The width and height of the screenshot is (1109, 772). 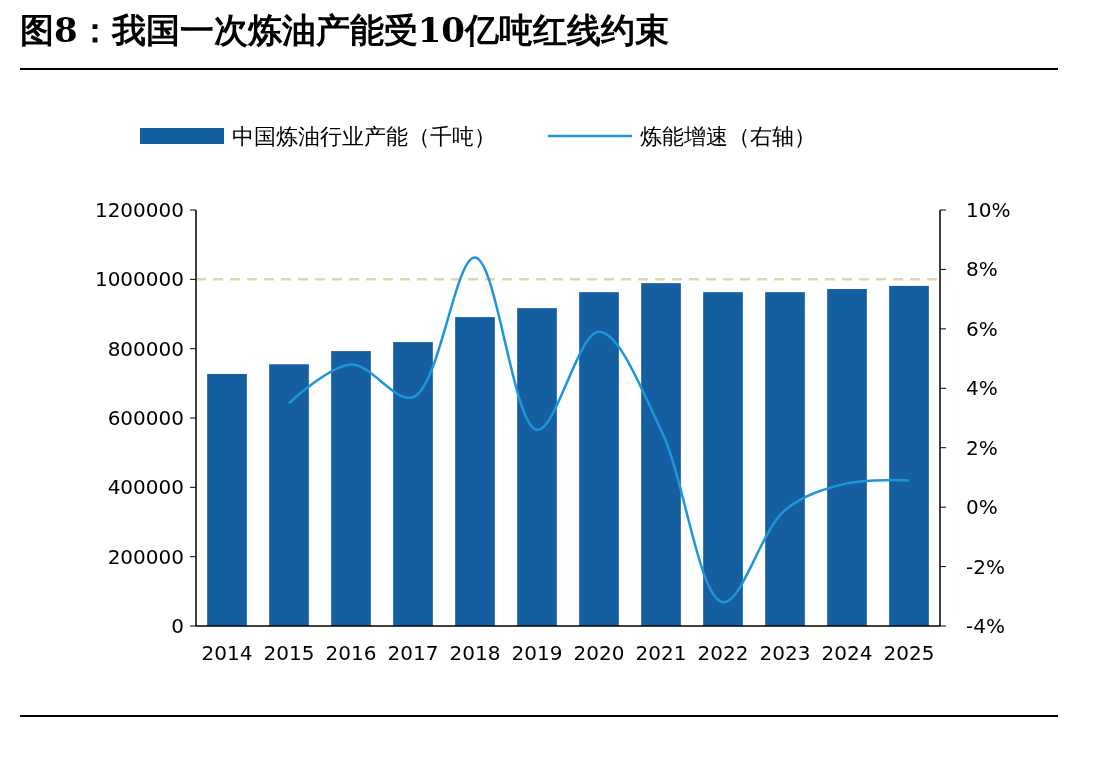 What do you see at coordinates (661, 653) in the screenshot?
I see `x-tick-label: 2021` at bounding box center [661, 653].